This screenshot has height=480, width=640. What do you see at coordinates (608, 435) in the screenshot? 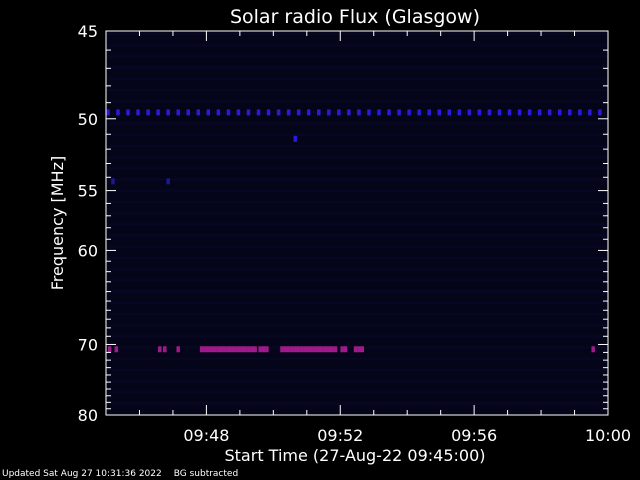
I see `x-tick-label: 10:00` at bounding box center [608, 435].